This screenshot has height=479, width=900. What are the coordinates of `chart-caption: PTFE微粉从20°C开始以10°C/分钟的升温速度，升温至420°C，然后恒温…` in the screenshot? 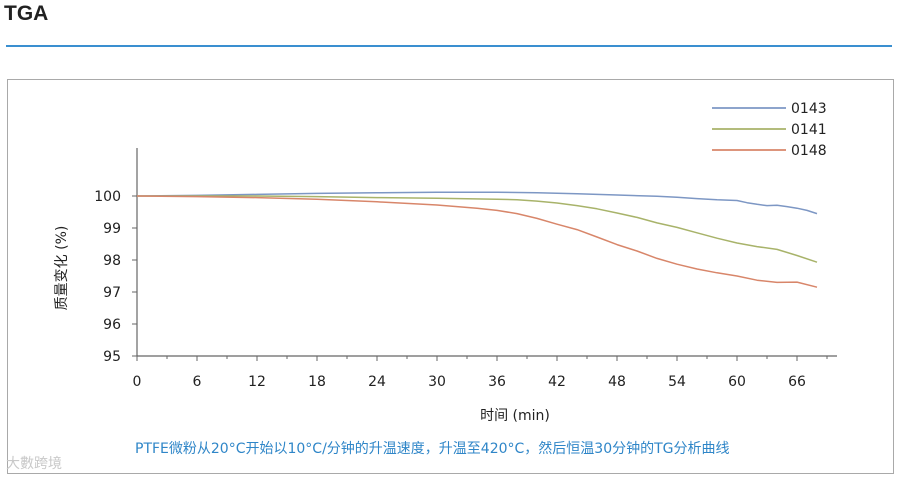 It's located at (432, 449).